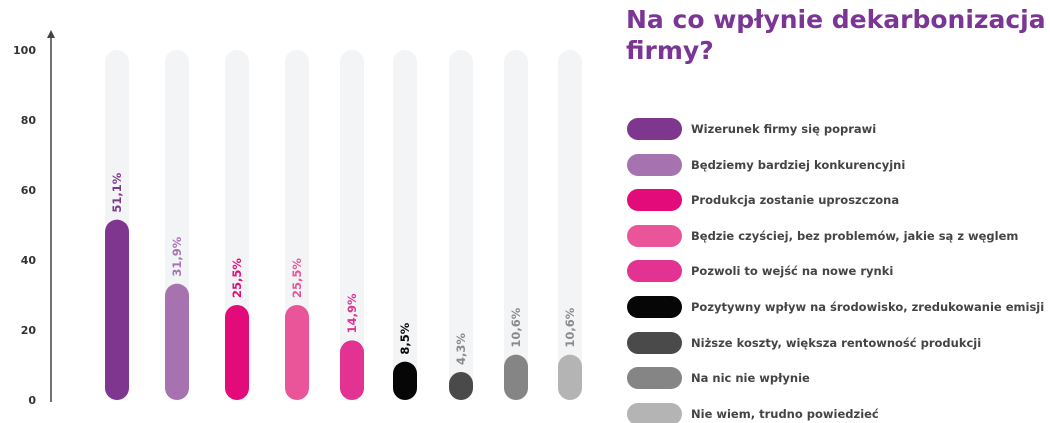 This screenshot has height=423, width=1050. Describe the element at coordinates (29, 120) in the screenshot. I see `y-tick-label: 80` at that location.